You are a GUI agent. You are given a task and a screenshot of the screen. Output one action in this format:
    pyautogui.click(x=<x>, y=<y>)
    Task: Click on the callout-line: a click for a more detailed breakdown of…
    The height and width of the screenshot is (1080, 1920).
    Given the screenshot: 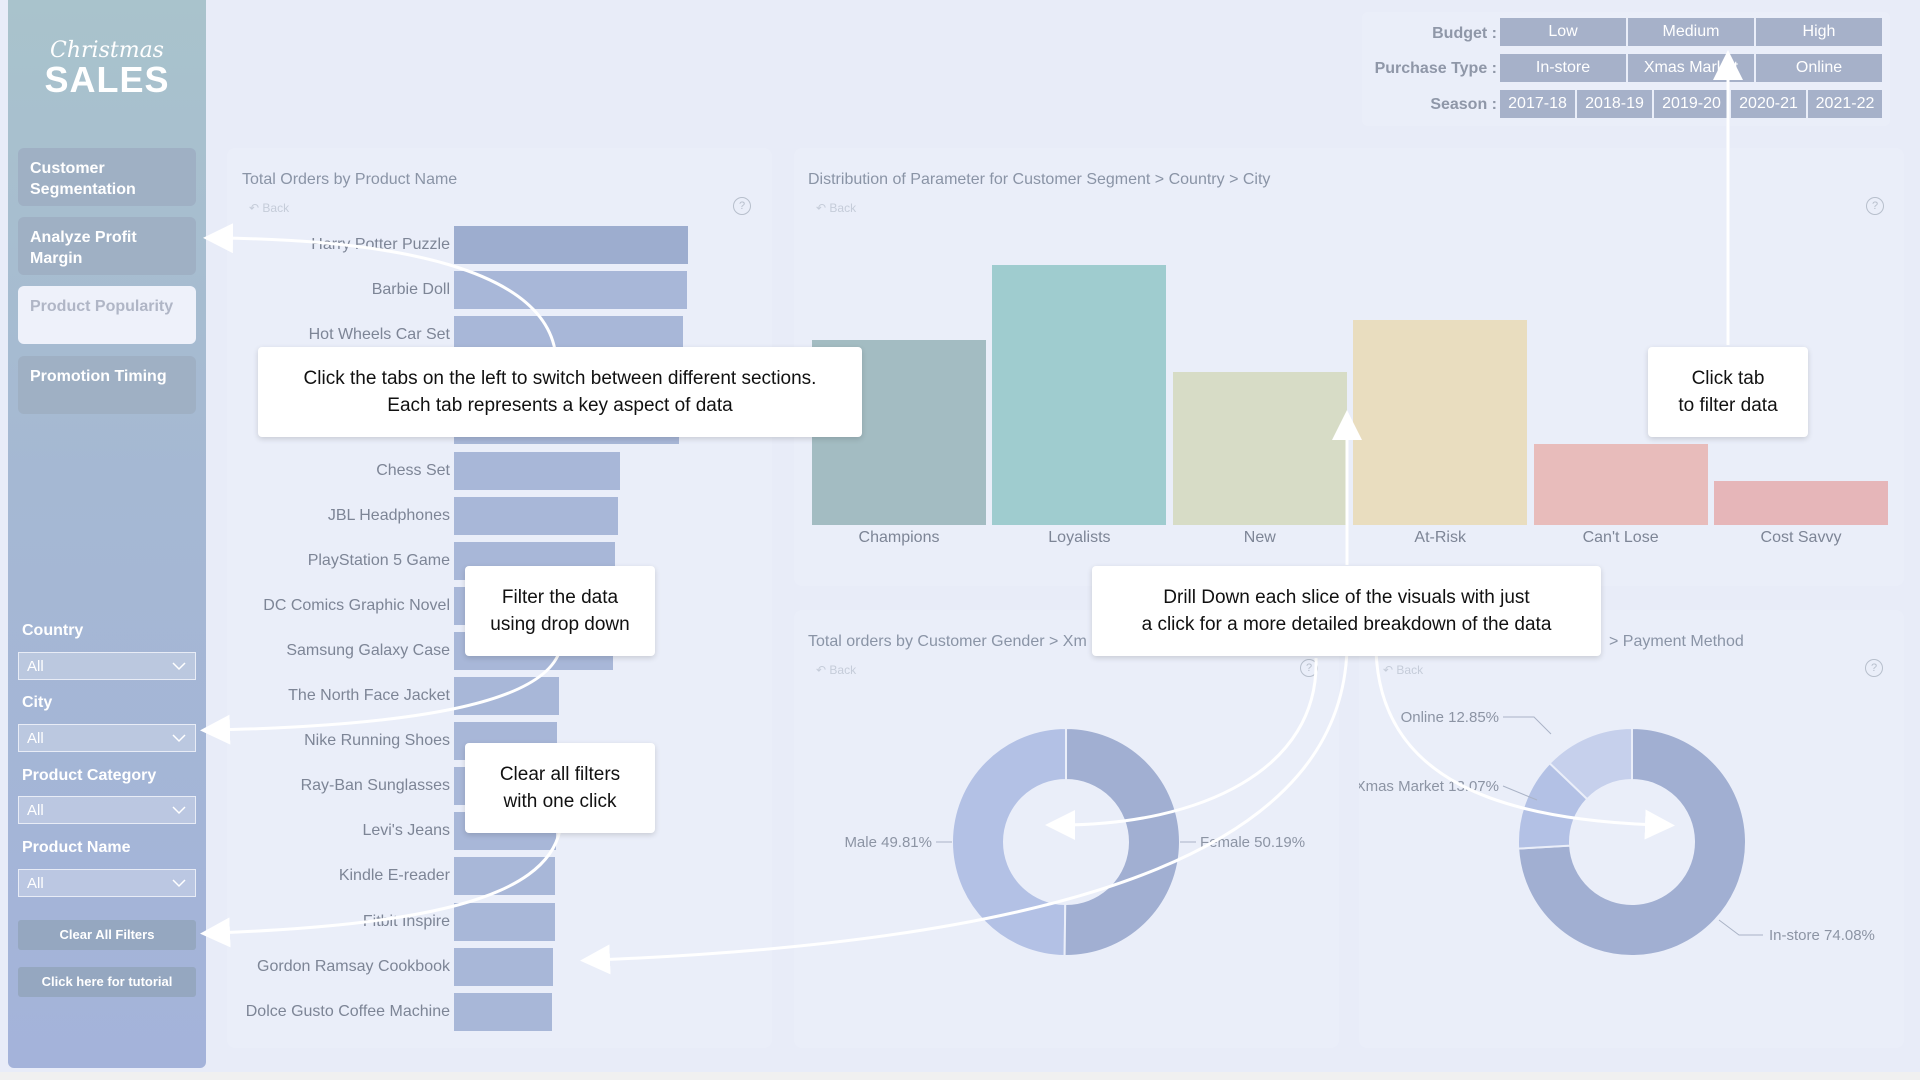 What is the action you would take?
    pyautogui.click(x=1346, y=624)
    